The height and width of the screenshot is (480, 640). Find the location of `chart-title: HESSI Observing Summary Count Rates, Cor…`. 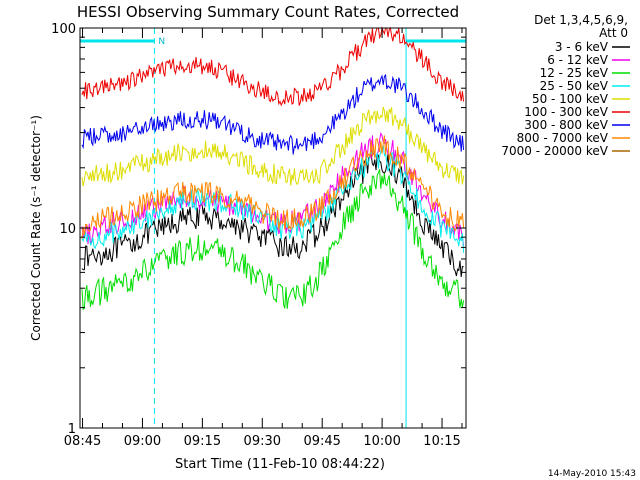

chart-title: HESSI Observing Summary Count Rates, Cor… is located at coordinates (268, 12).